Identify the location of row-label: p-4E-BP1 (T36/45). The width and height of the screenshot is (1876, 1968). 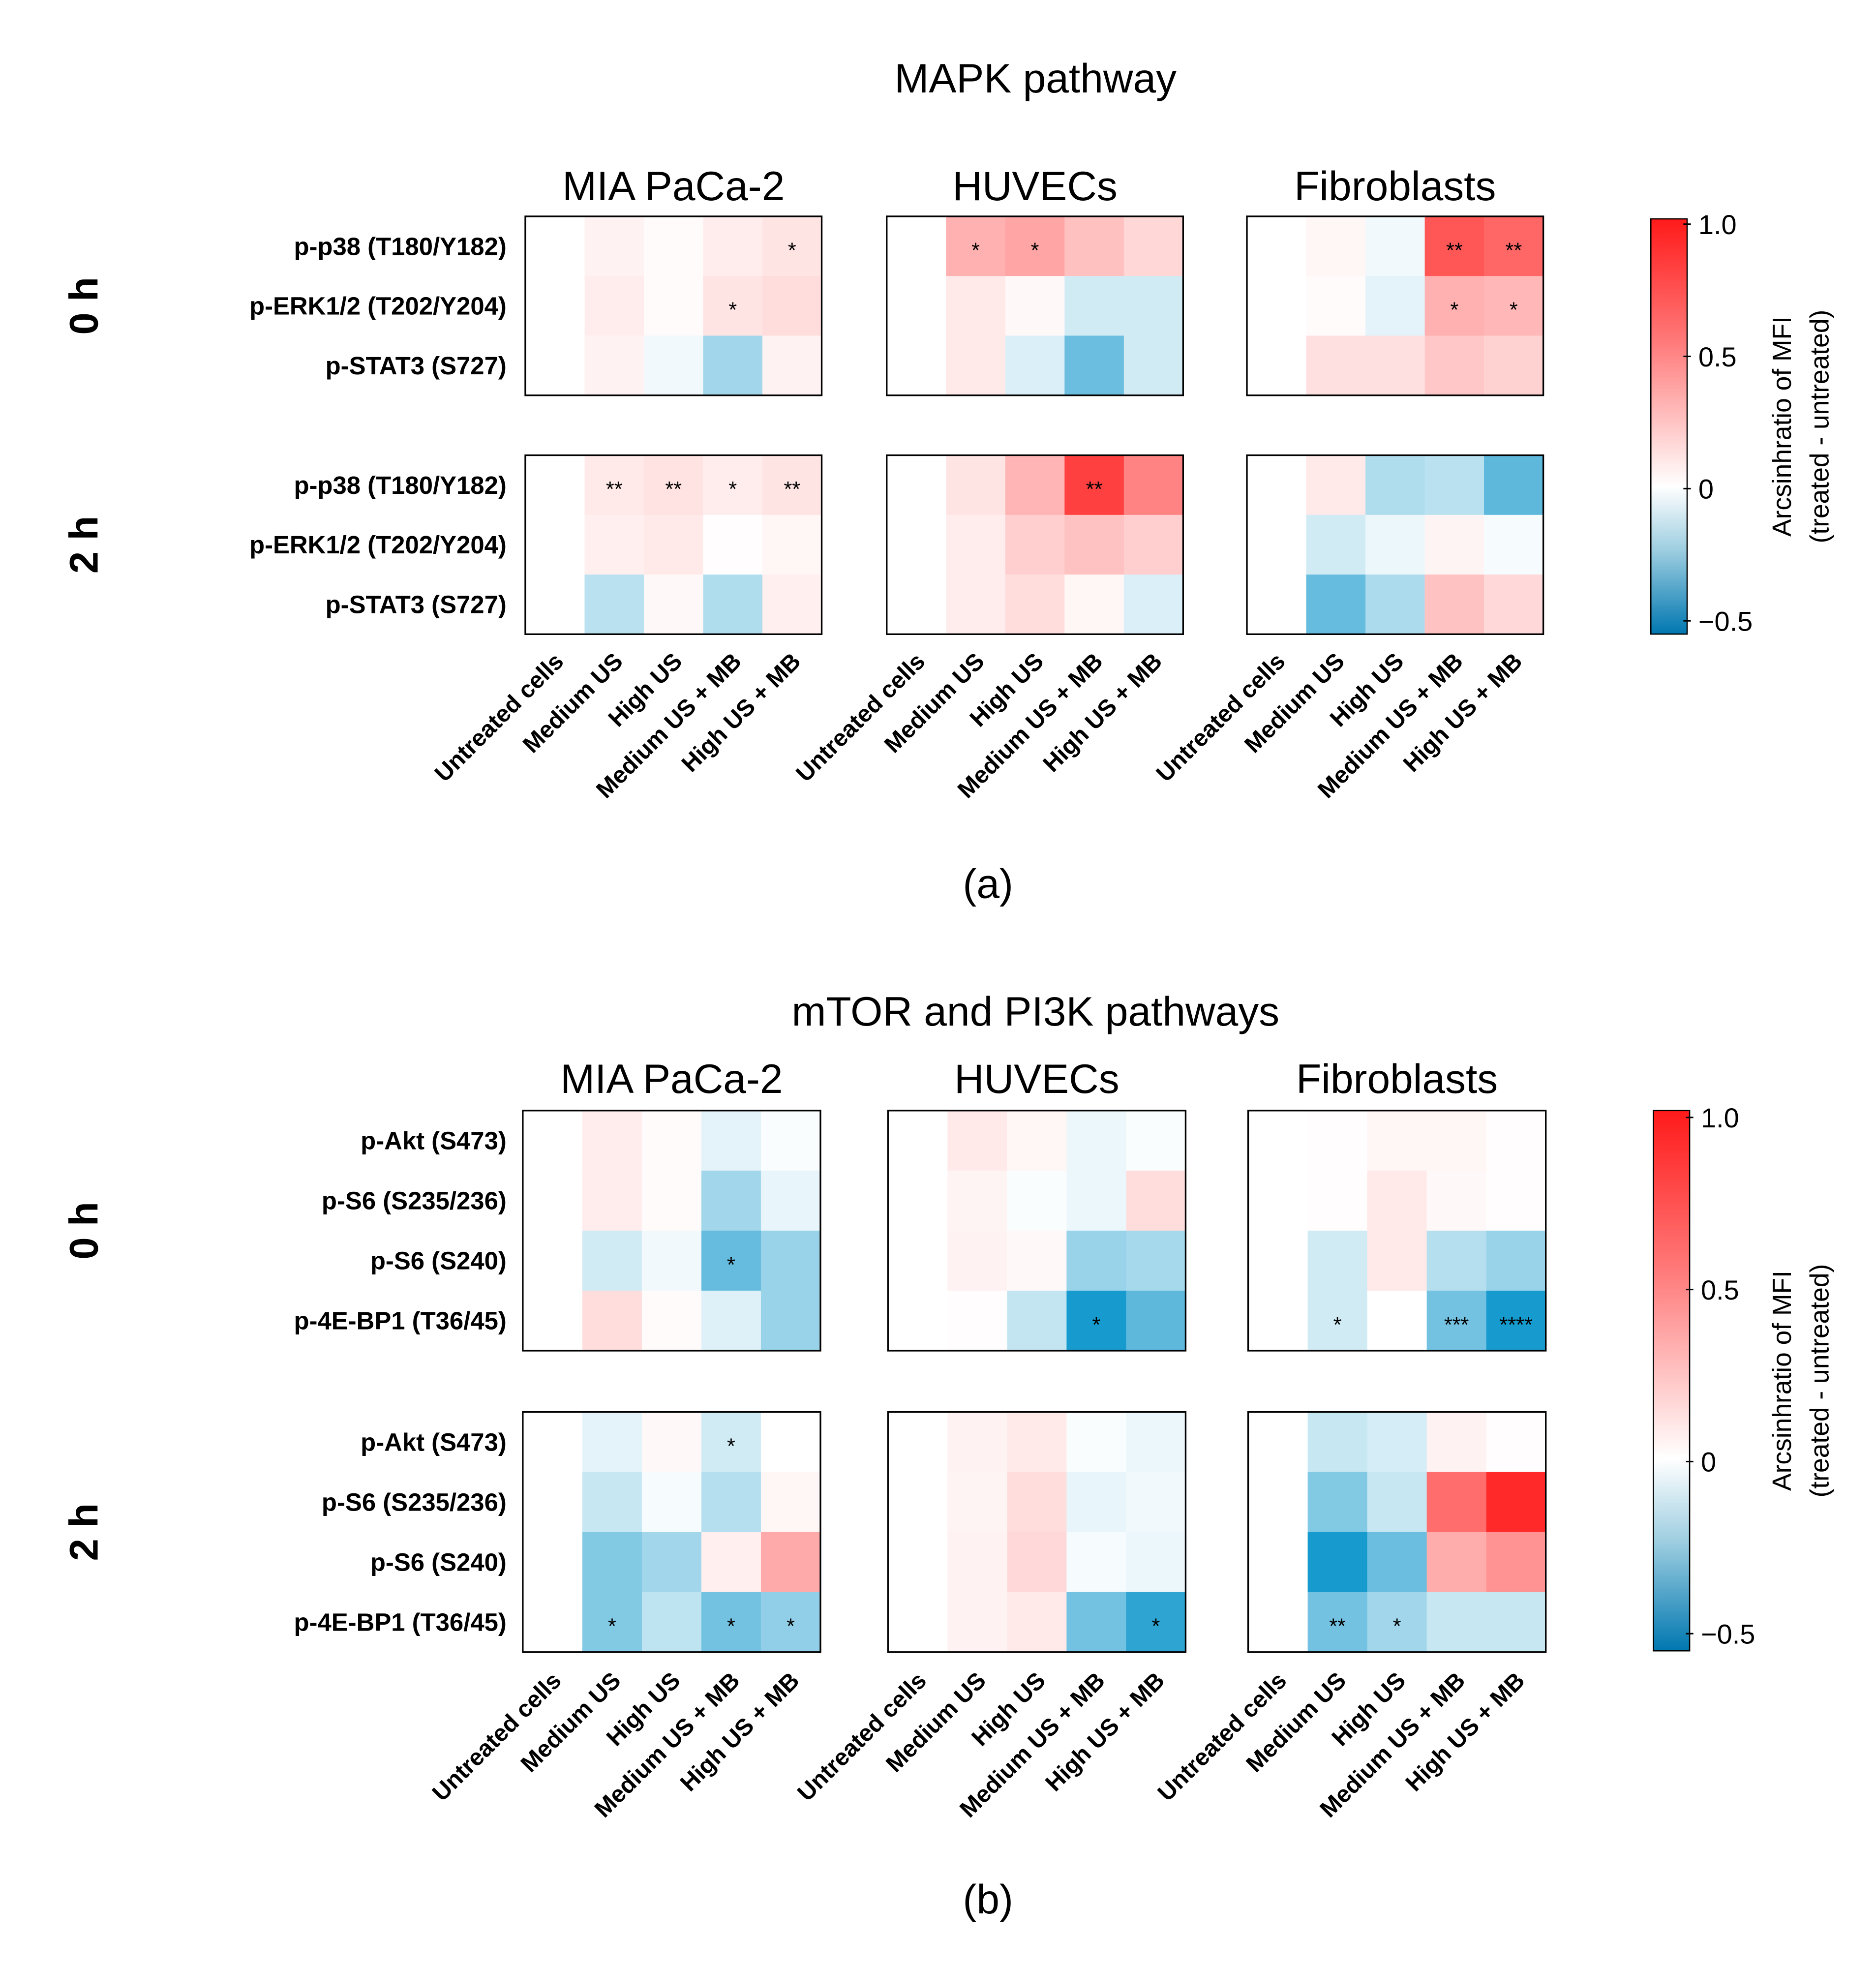
(400, 1622).